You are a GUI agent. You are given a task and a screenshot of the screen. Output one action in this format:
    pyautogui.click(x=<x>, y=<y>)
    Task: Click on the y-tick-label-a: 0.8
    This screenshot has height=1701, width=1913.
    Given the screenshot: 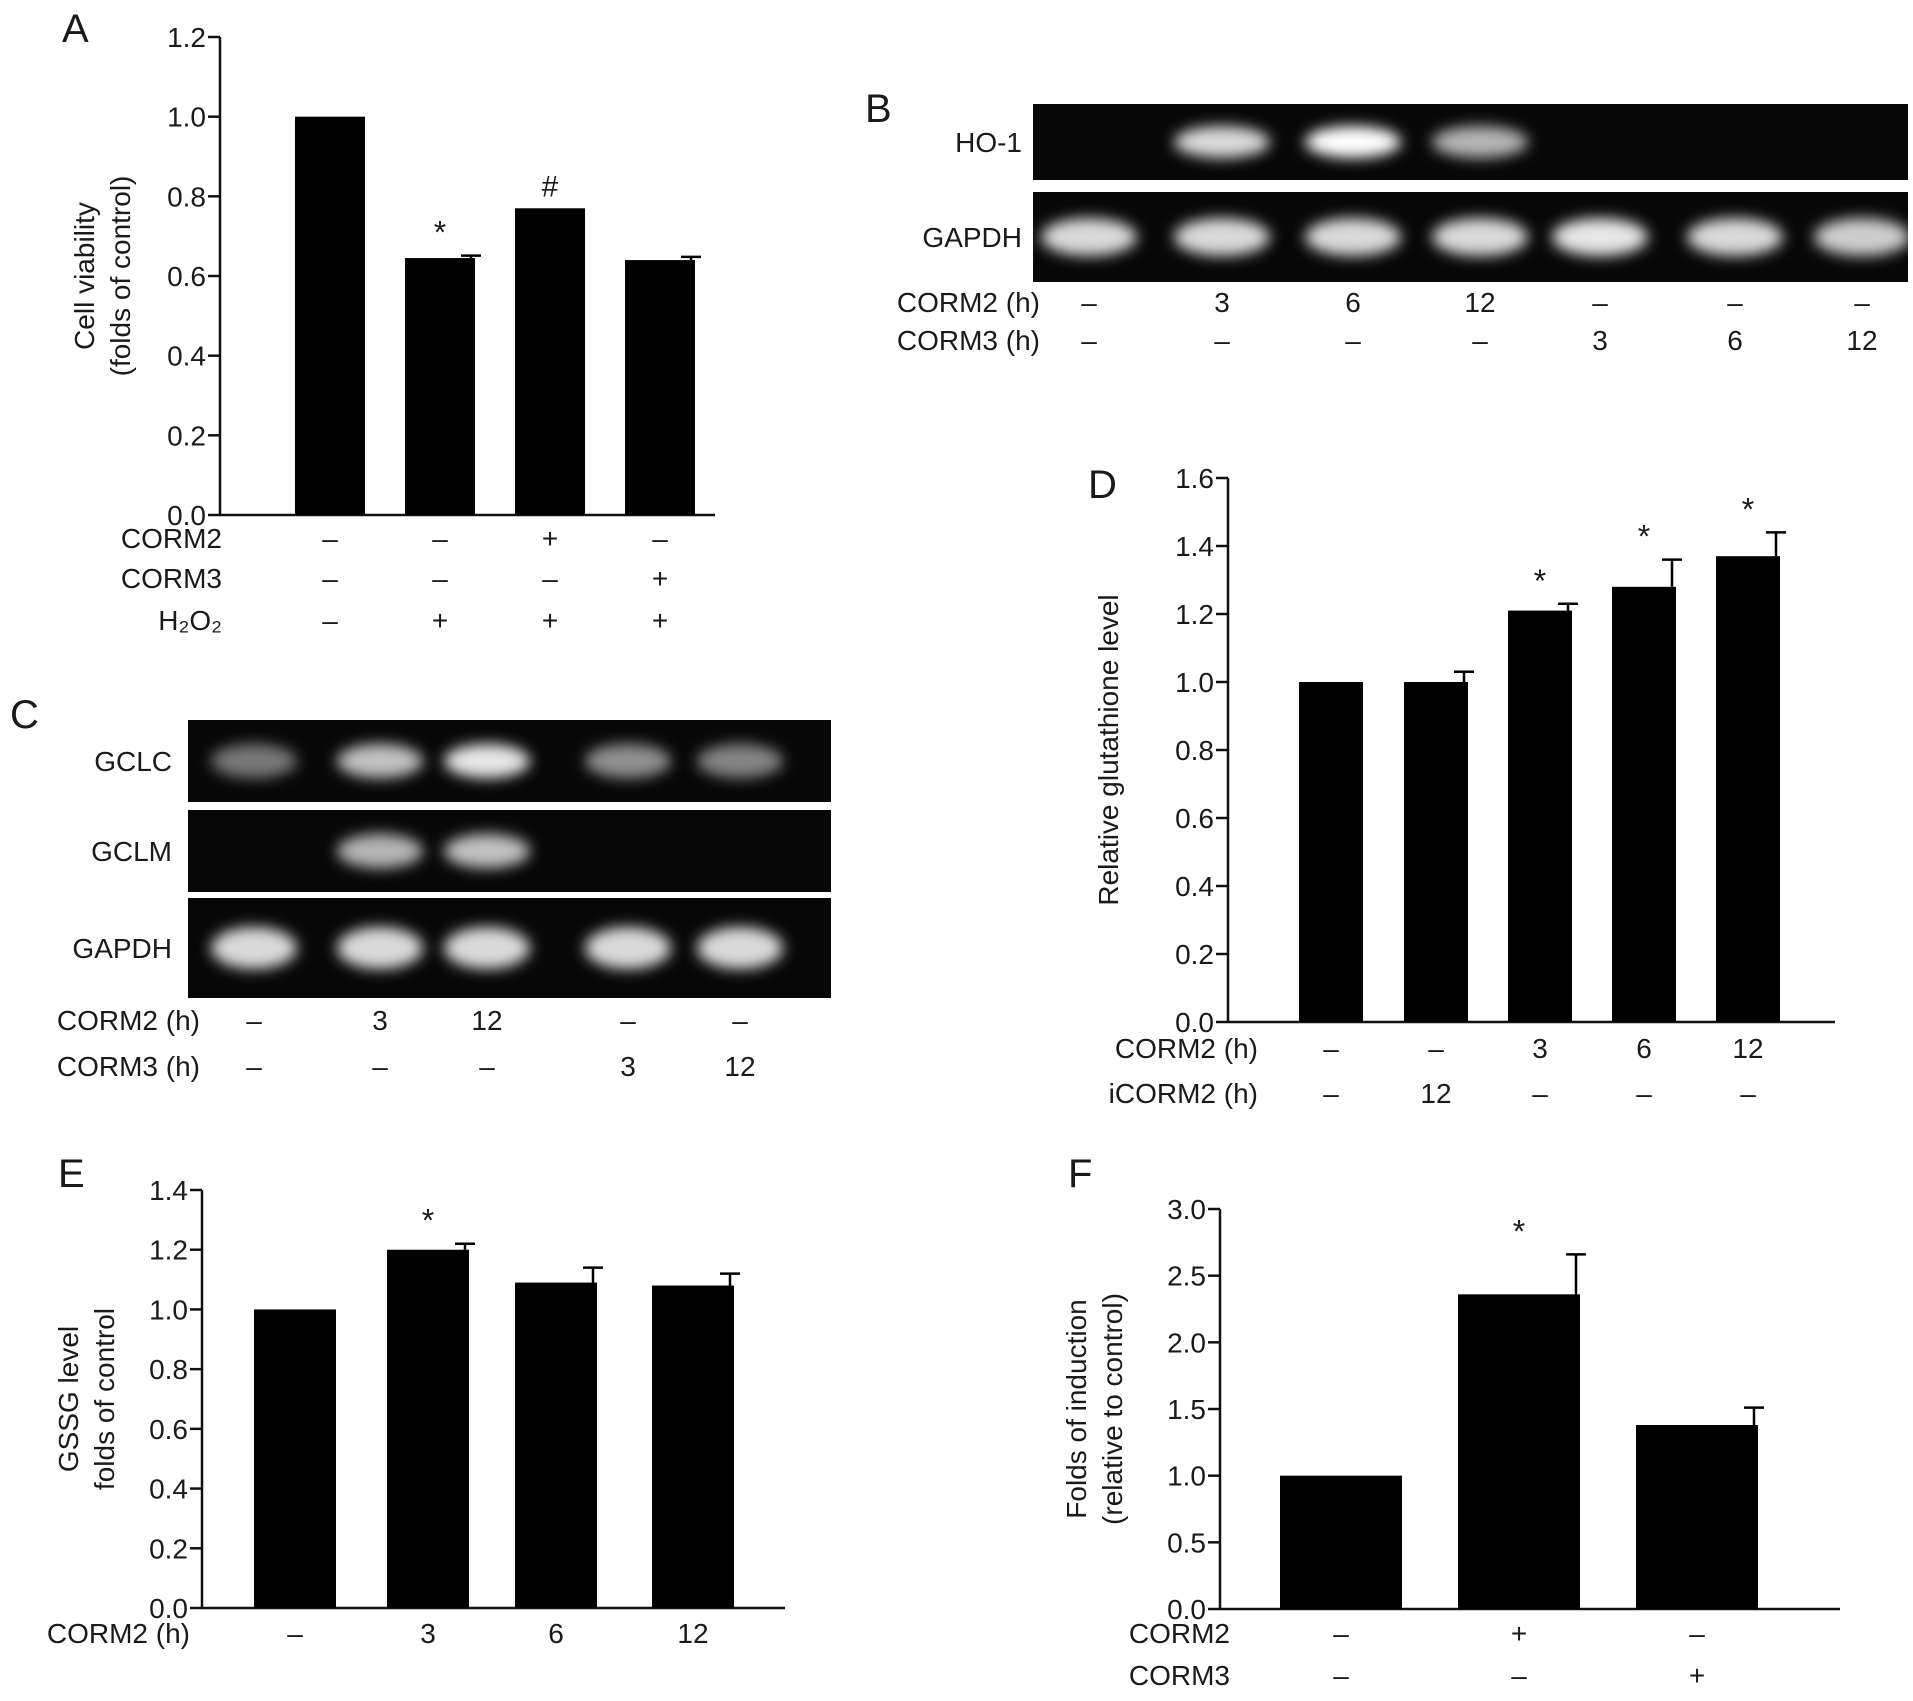 What is the action you would take?
    pyautogui.click(x=186, y=196)
    